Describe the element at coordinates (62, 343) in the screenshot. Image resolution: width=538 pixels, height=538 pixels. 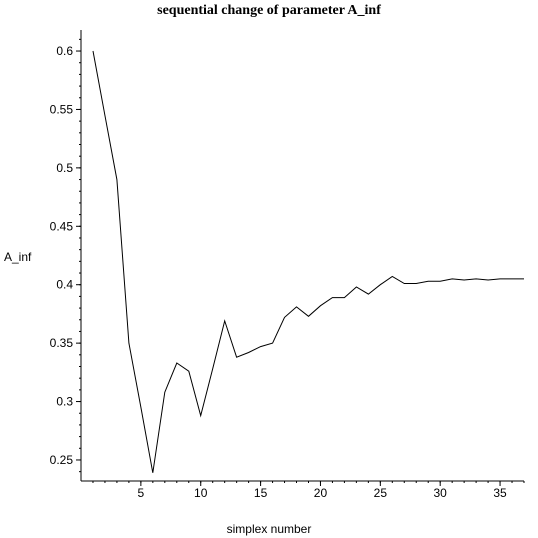
I see `y-tick-label: 0.35` at that location.